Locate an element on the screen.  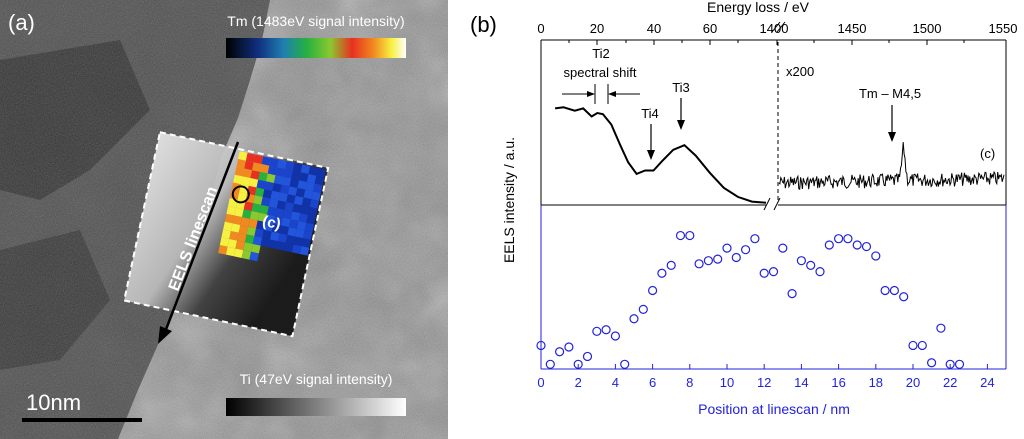
top-axis-title: Energy loss / eV is located at coordinates (758, 7).